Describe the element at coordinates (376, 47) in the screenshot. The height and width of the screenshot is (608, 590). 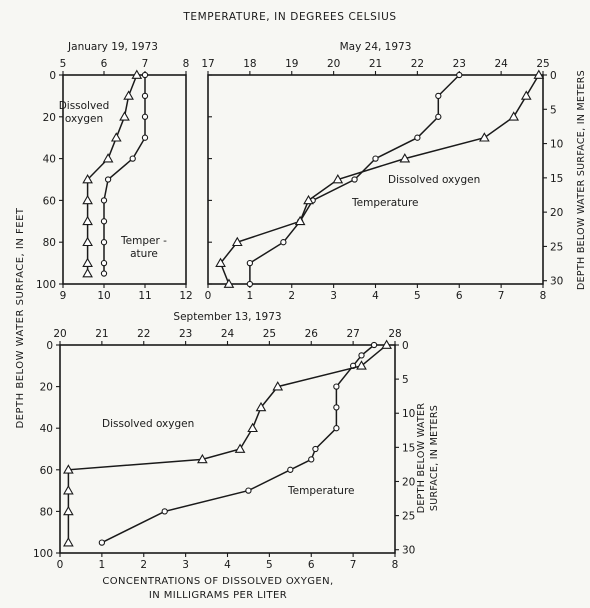
I see `panel-title: May 24, 1973` at that location.